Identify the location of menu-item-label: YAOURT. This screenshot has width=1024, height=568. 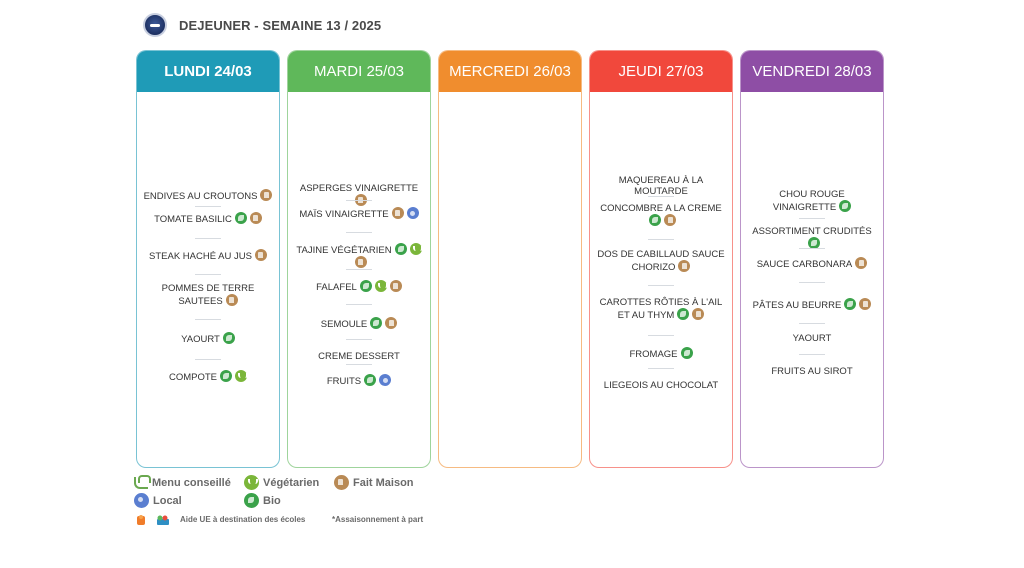
(812, 338).